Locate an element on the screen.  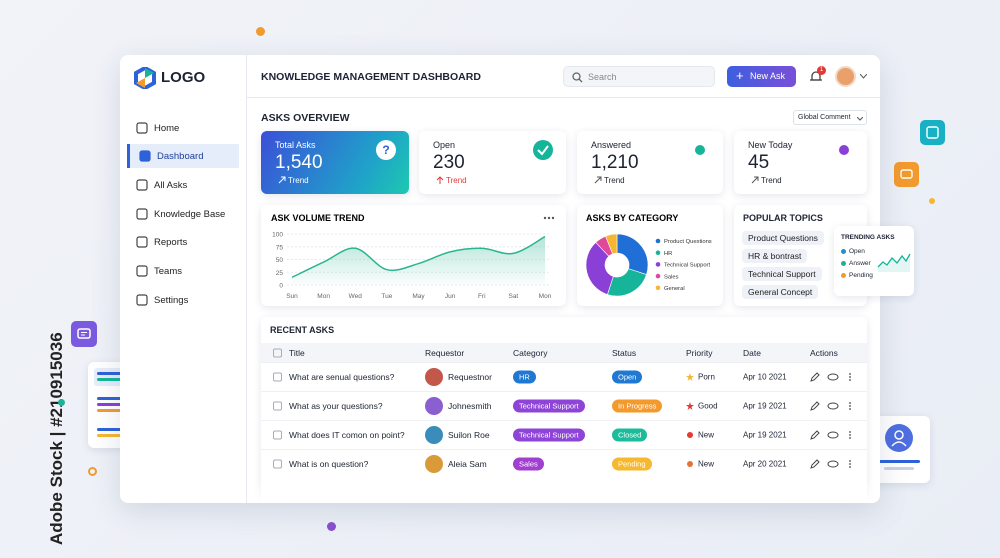
topic-tag: General Concept is located at coordinates (780, 292).